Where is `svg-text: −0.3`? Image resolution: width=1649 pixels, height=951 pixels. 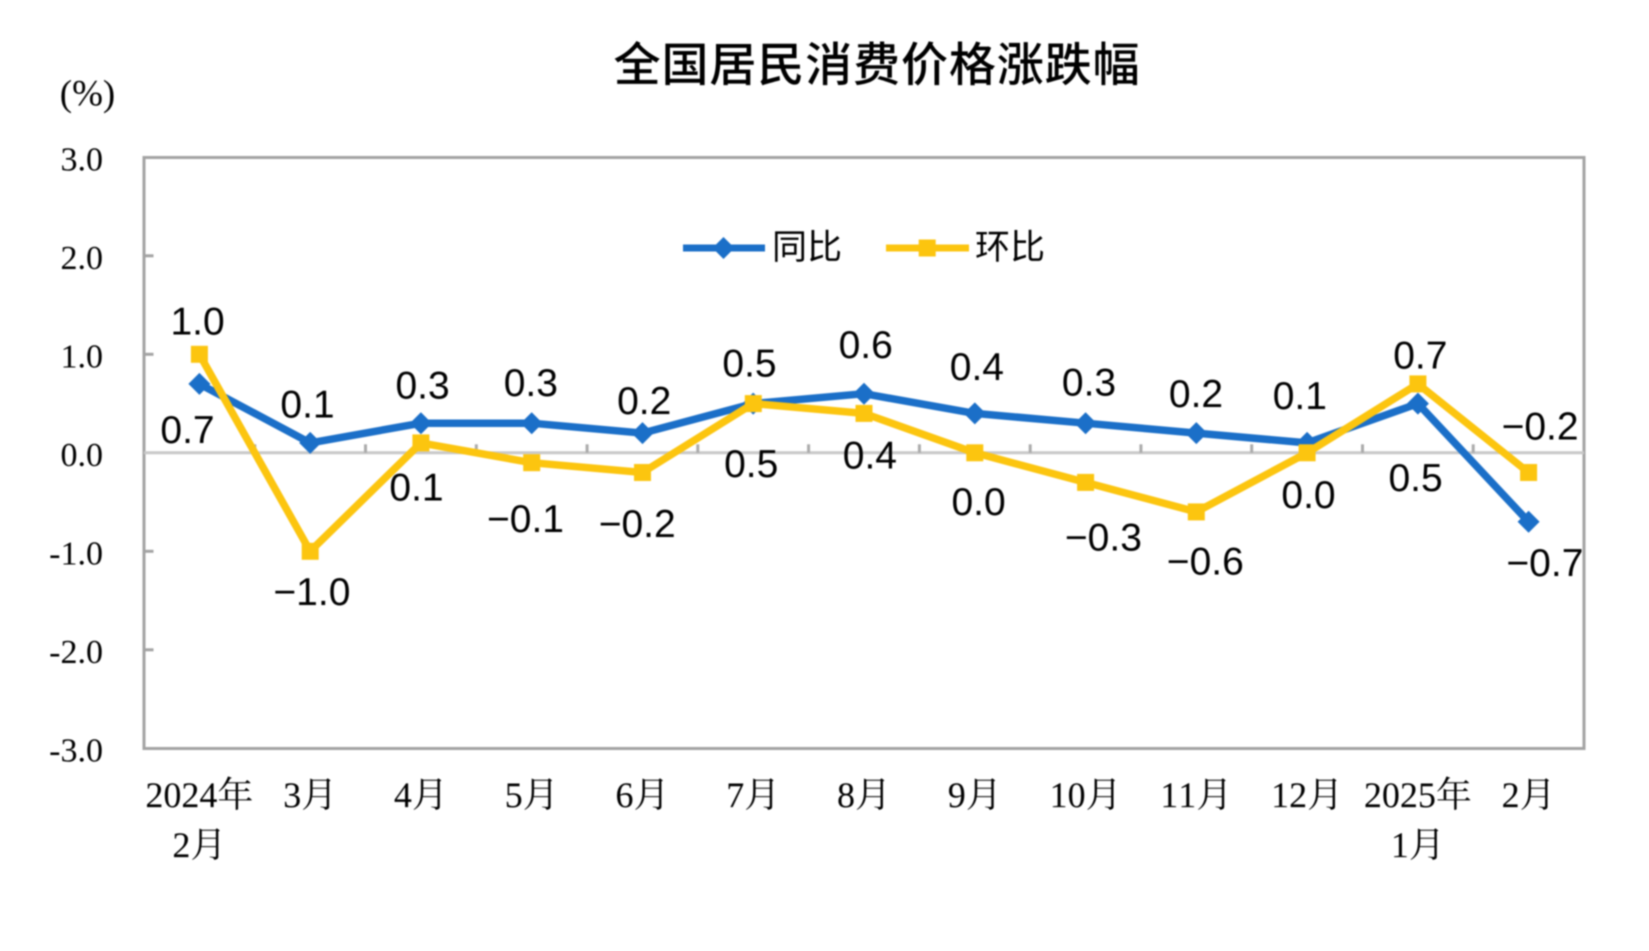 svg-text: −0.3 is located at coordinates (1103, 538).